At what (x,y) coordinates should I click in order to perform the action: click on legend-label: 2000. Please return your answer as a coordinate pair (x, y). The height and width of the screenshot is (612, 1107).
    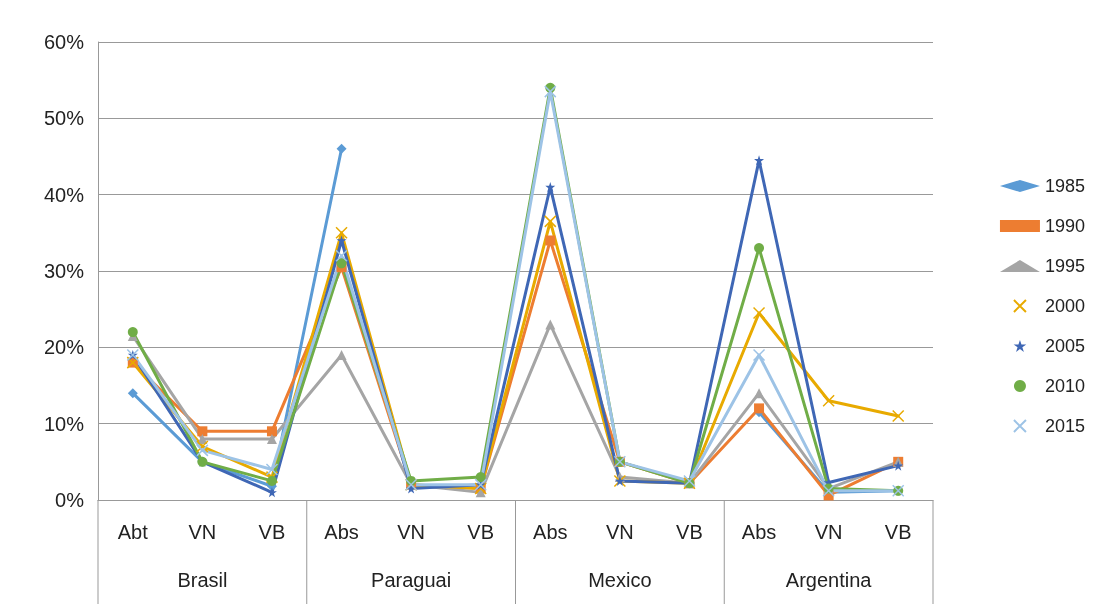
    Looking at the image, I should click on (1064, 306).